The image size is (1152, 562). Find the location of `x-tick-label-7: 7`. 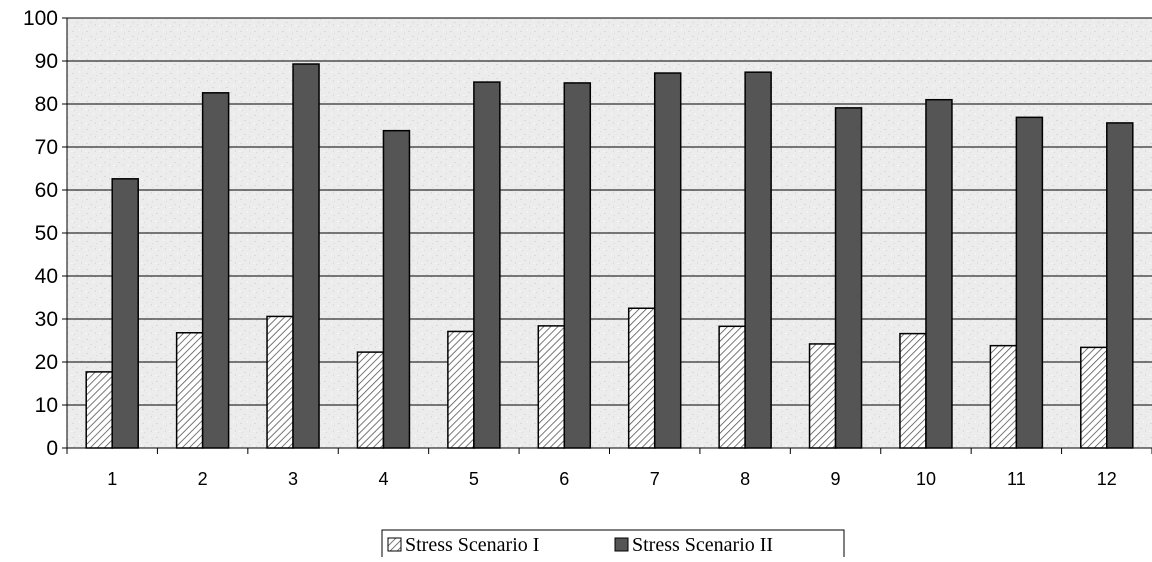

x-tick-label-7: 7 is located at coordinates (655, 479).